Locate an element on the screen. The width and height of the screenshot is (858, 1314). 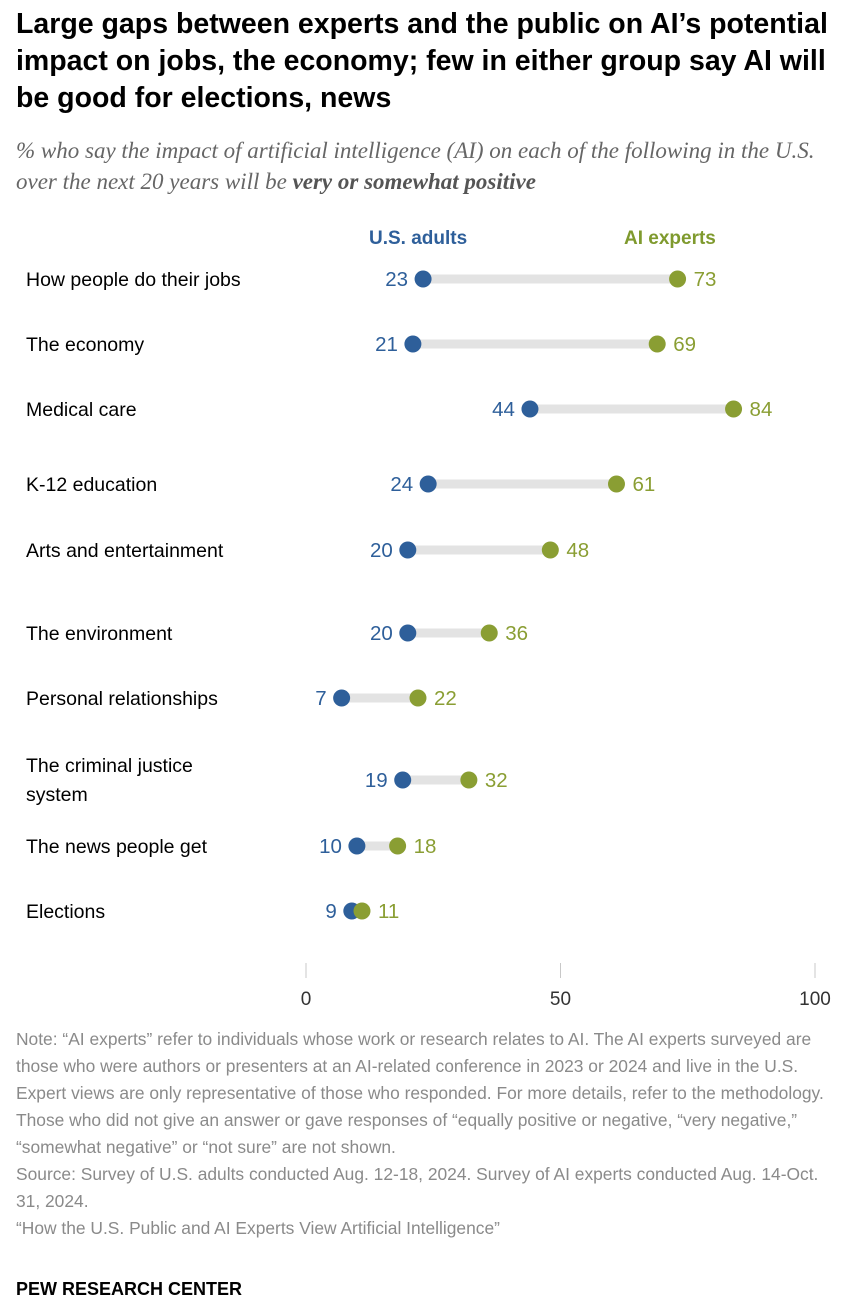
category-label: Arts and entertainment is located at coordinates (125, 551).